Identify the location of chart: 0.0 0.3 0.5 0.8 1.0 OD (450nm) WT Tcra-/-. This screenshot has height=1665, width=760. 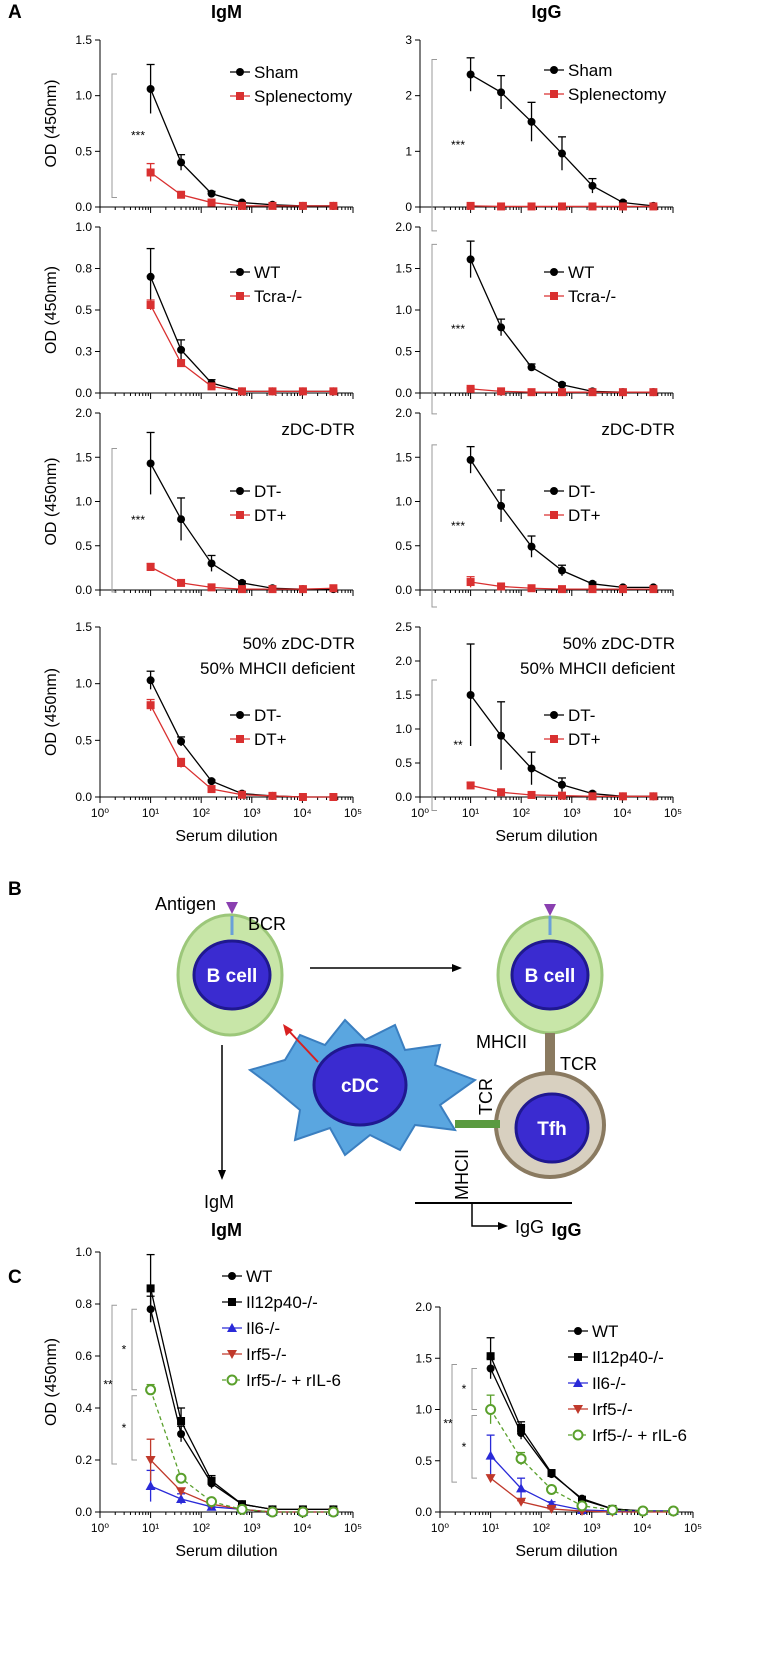
(198, 310).